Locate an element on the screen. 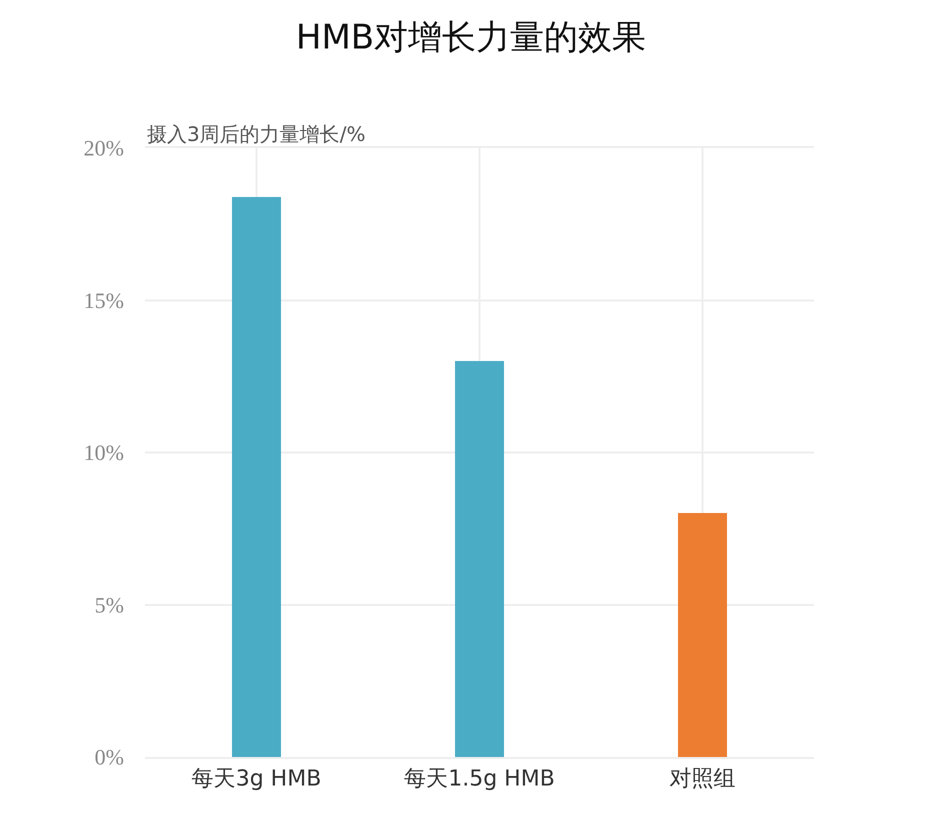 The width and height of the screenshot is (942, 825). x-tick-label: 每天1.5g HMB is located at coordinates (479, 779).